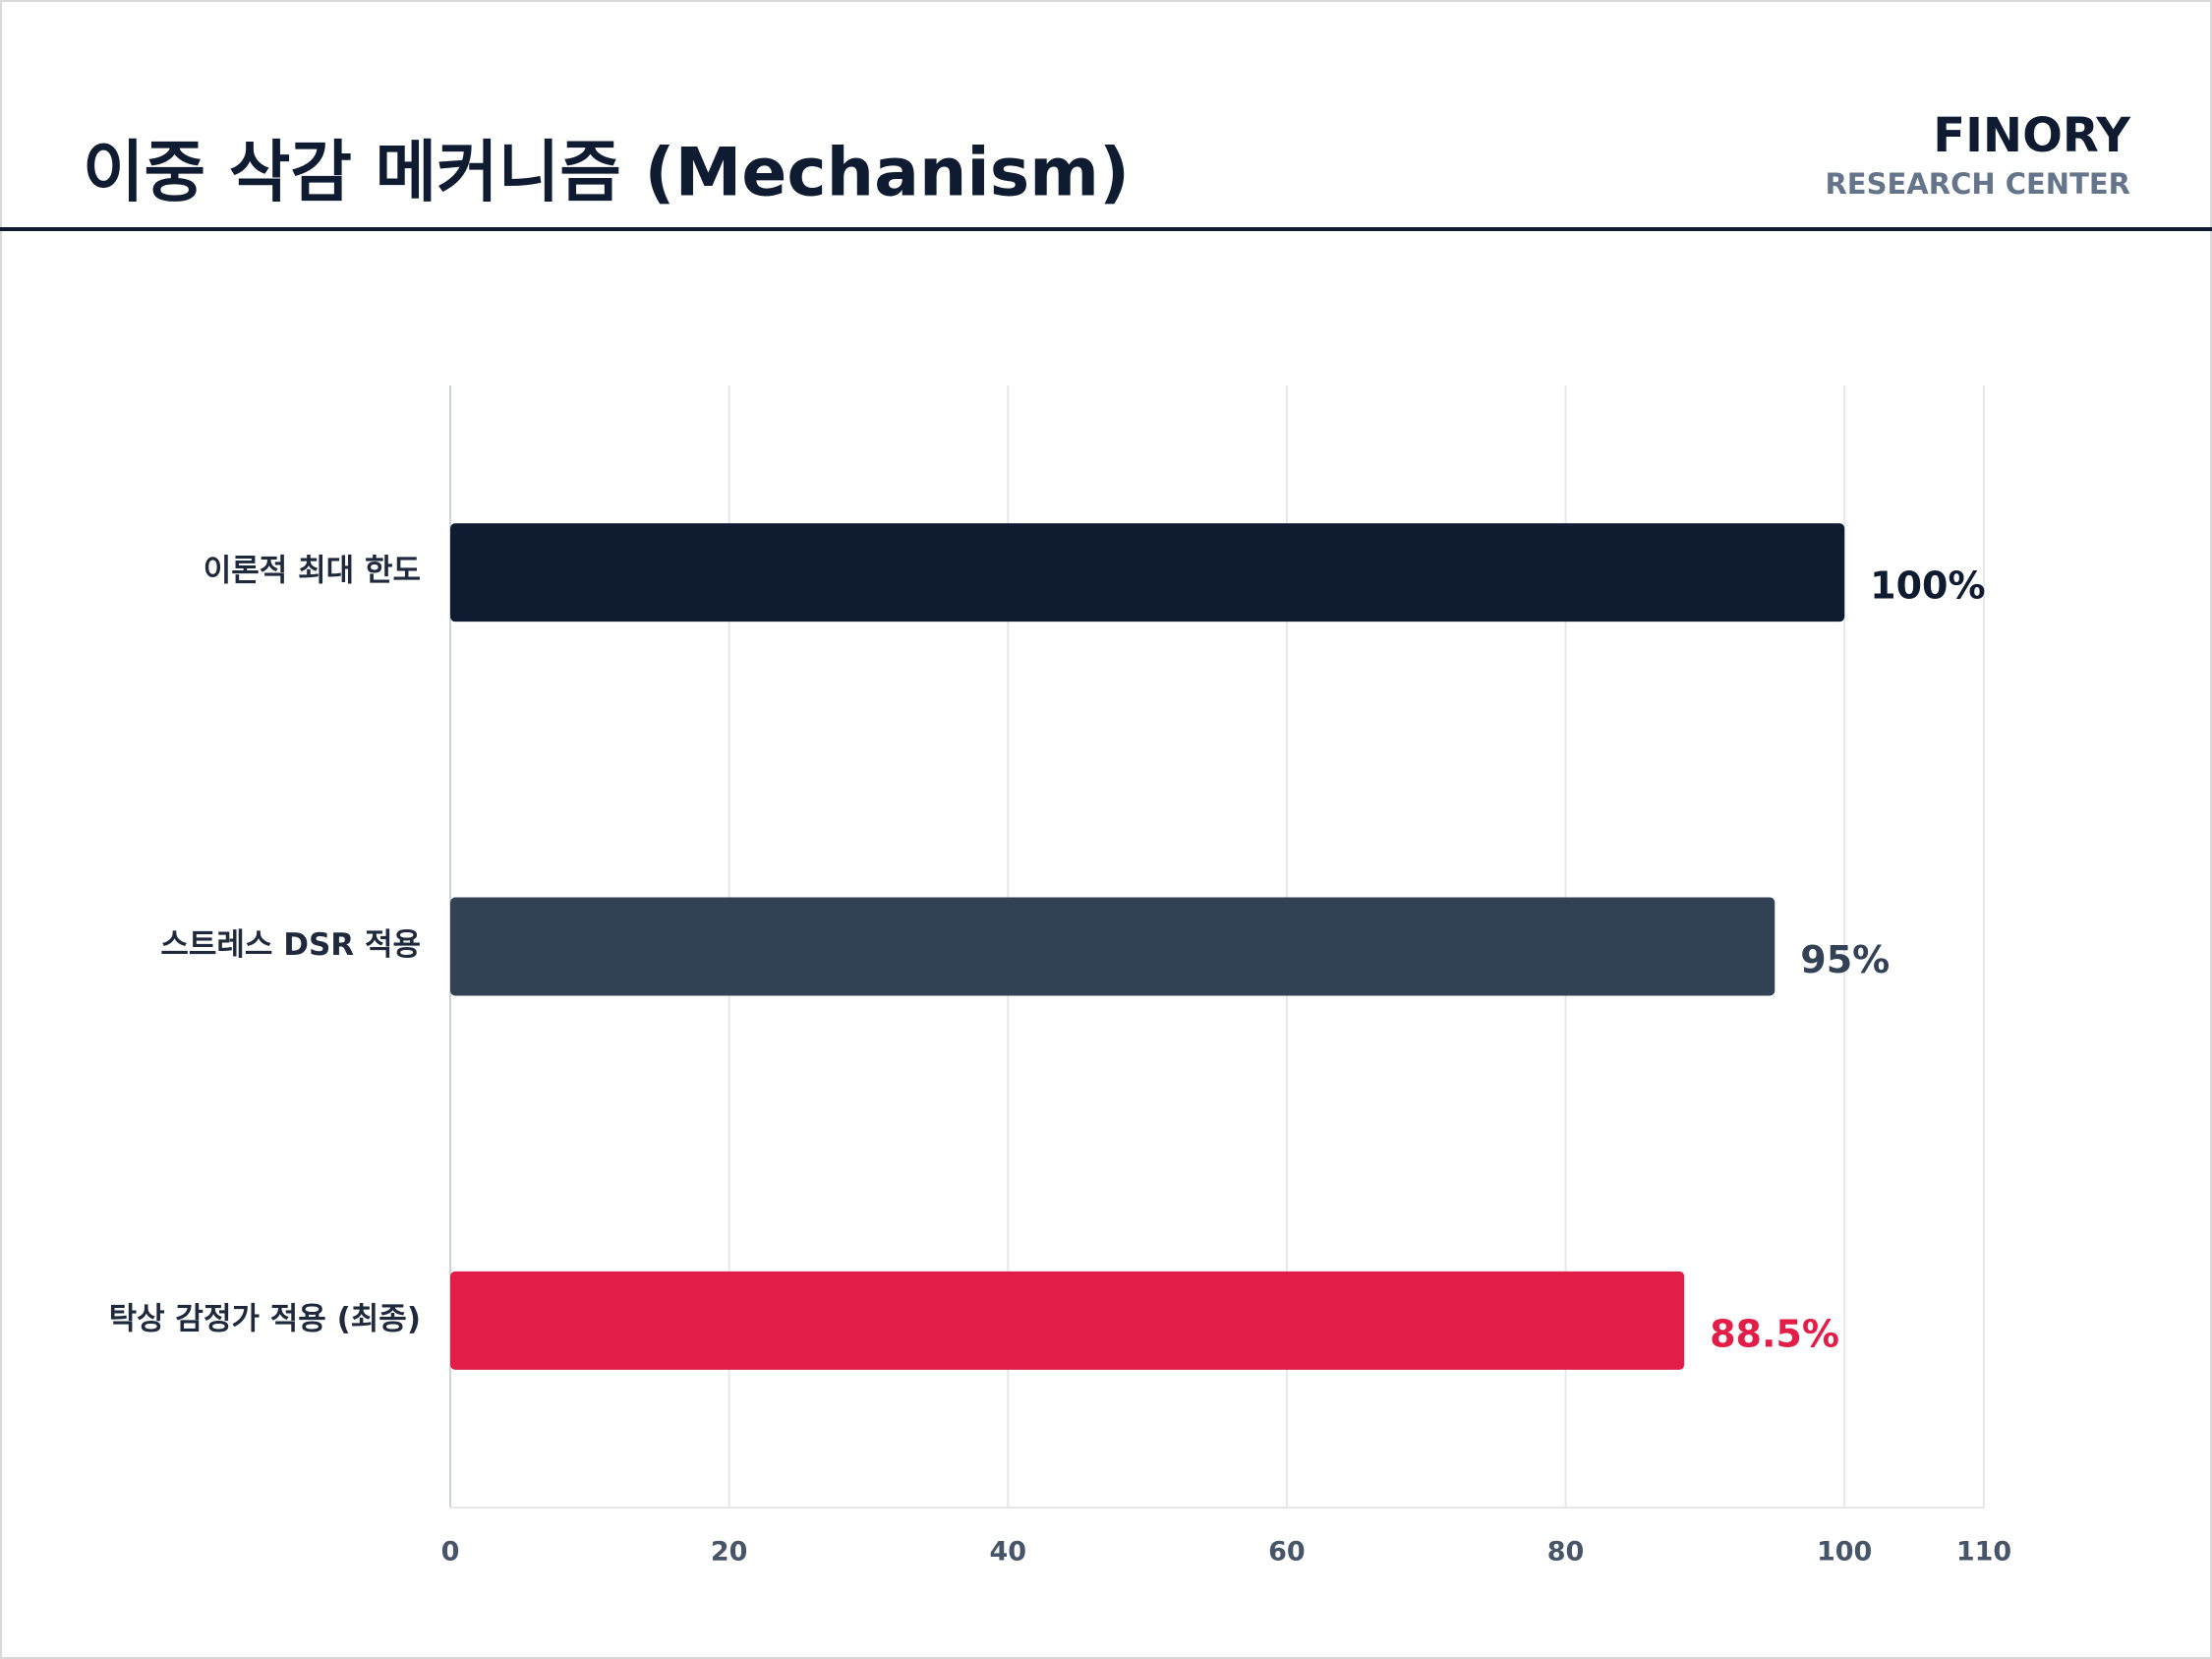 The height and width of the screenshot is (1659, 2212). Describe the element at coordinates (451, 1552) in the screenshot. I see `x-tick-label: 0` at that location.